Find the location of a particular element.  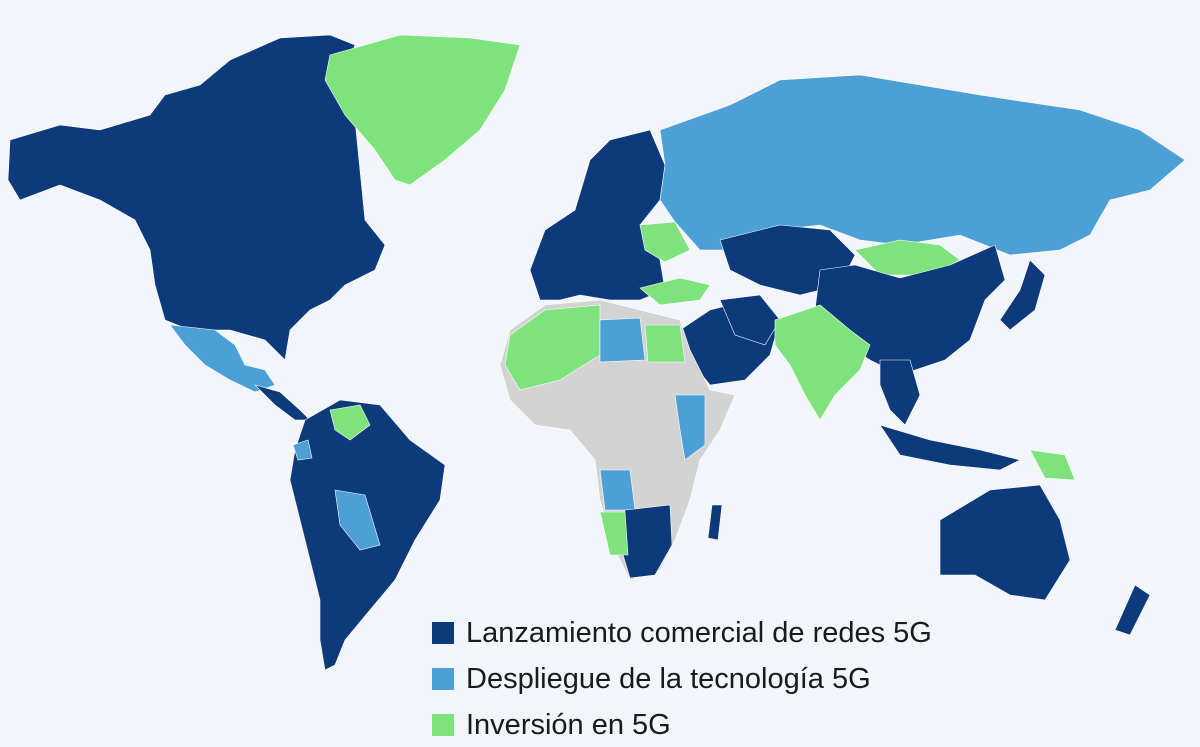

region-southern-africa is located at coordinates (646, 541).